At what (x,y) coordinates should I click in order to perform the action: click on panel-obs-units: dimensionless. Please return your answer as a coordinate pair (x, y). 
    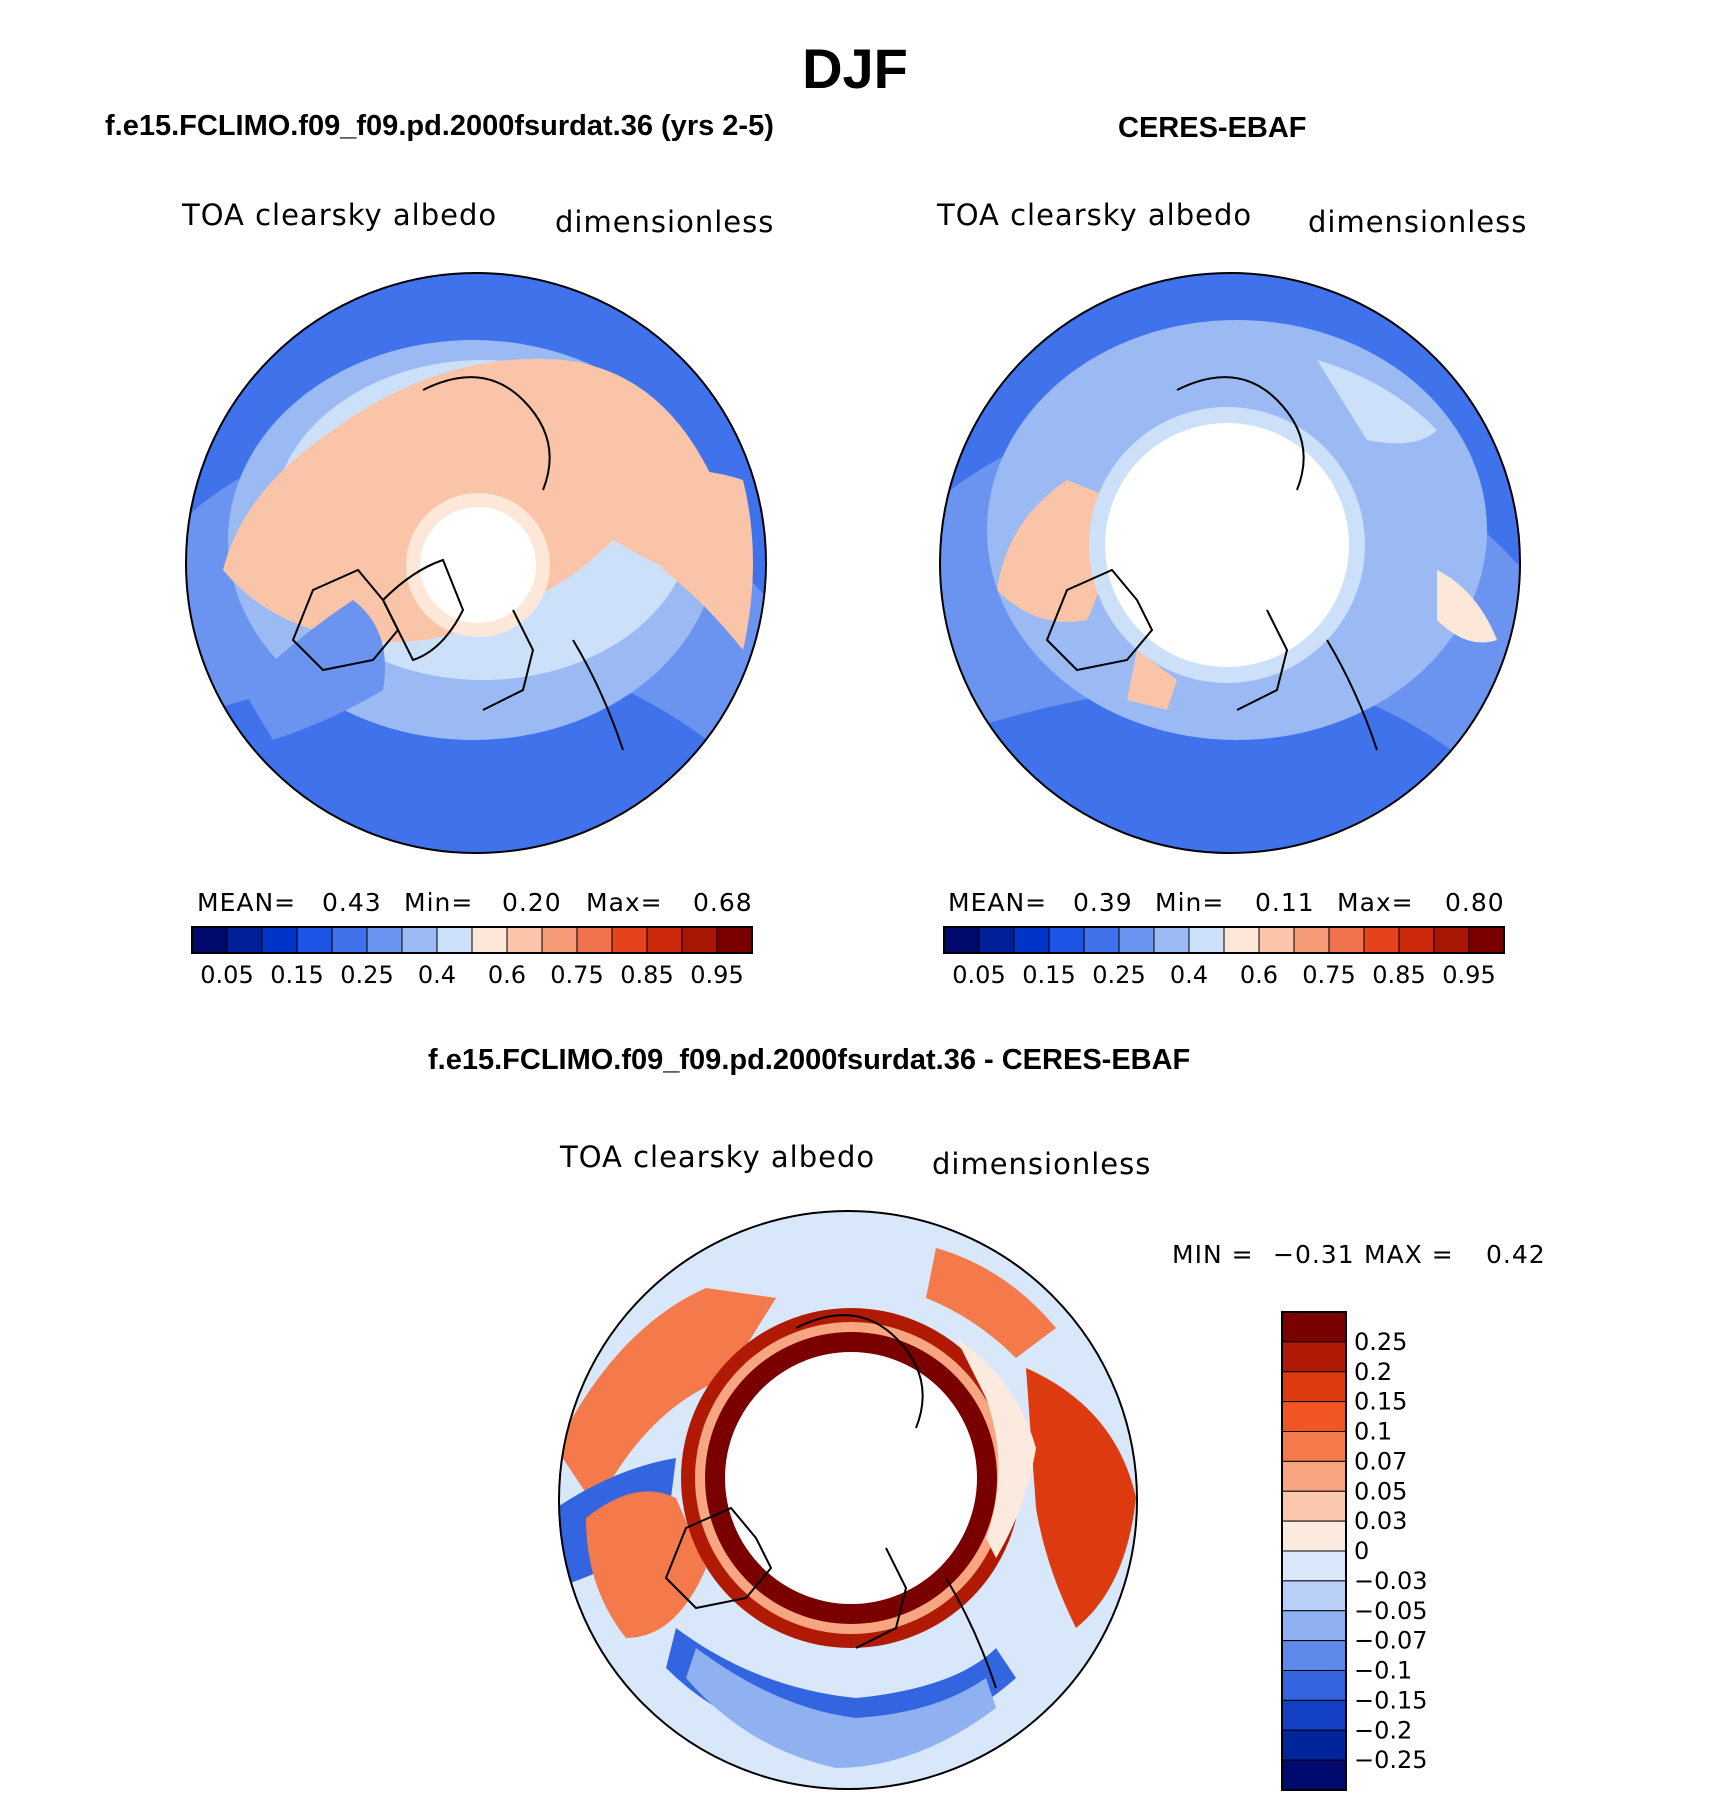
    Looking at the image, I should click on (1418, 222).